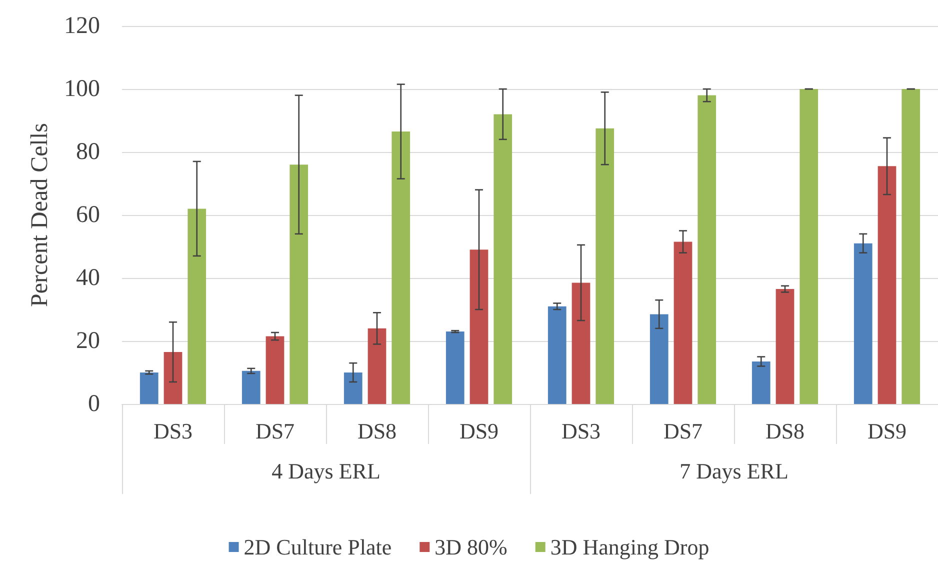 This screenshot has width=938, height=565. Describe the element at coordinates (326, 471) in the screenshot. I see `text: 4 Days ERL` at that location.